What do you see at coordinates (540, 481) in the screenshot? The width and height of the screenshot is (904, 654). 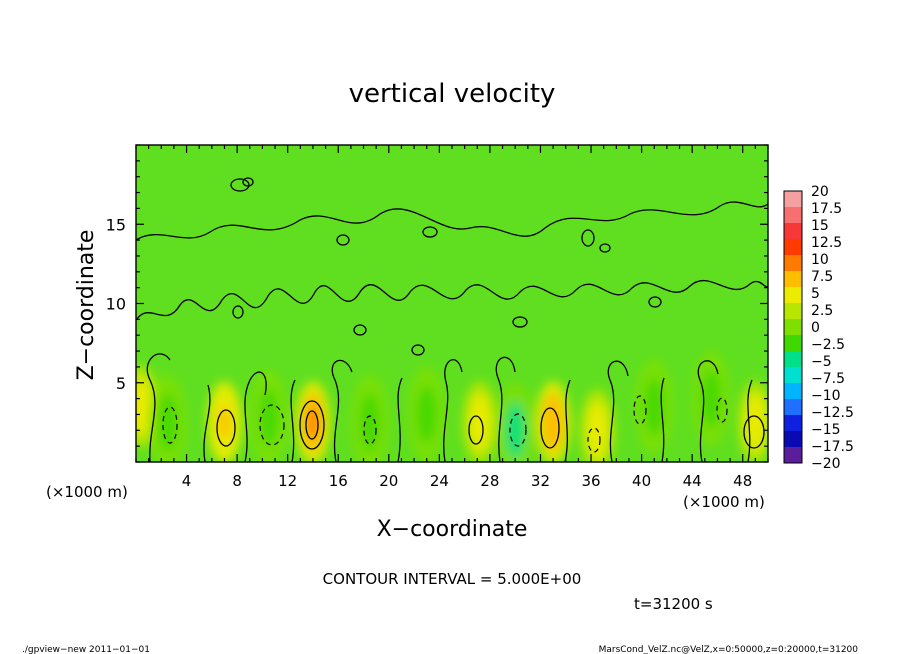 I see `x-tick-label: 32` at bounding box center [540, 481].